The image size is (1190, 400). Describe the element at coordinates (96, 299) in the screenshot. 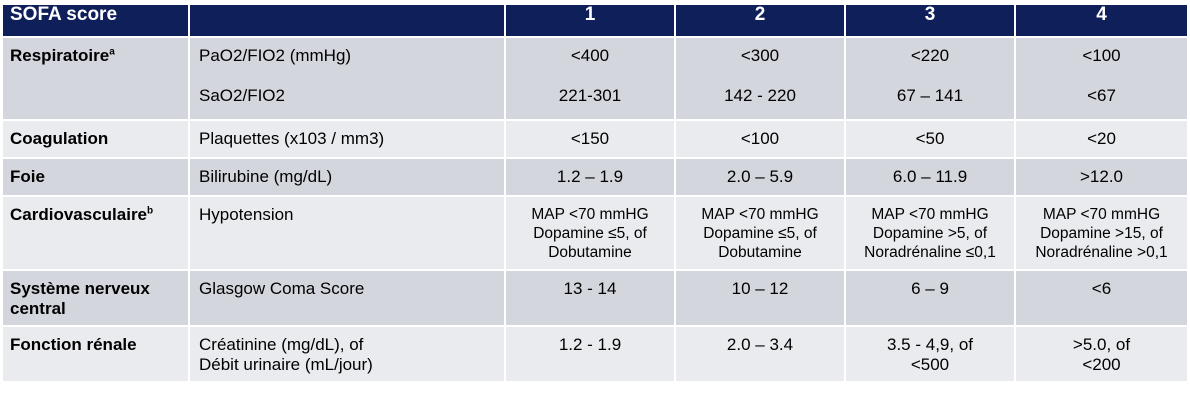

I see `category-systeme-nerveux: Système nerveux central` at that location.